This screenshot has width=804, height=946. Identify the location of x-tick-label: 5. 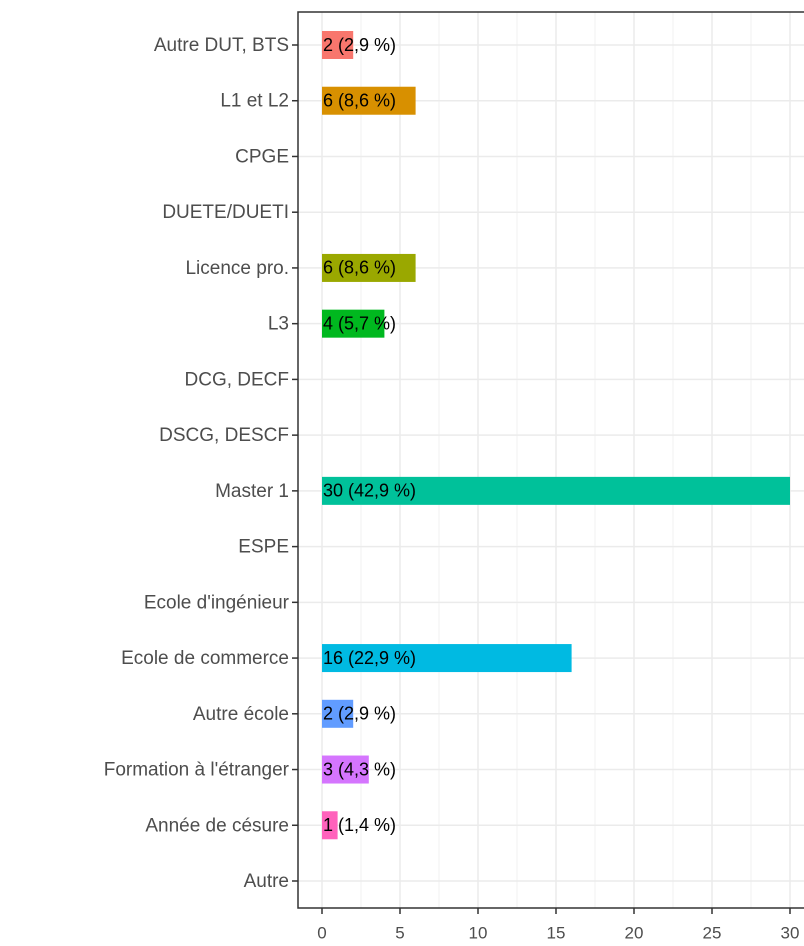
(399, 932).